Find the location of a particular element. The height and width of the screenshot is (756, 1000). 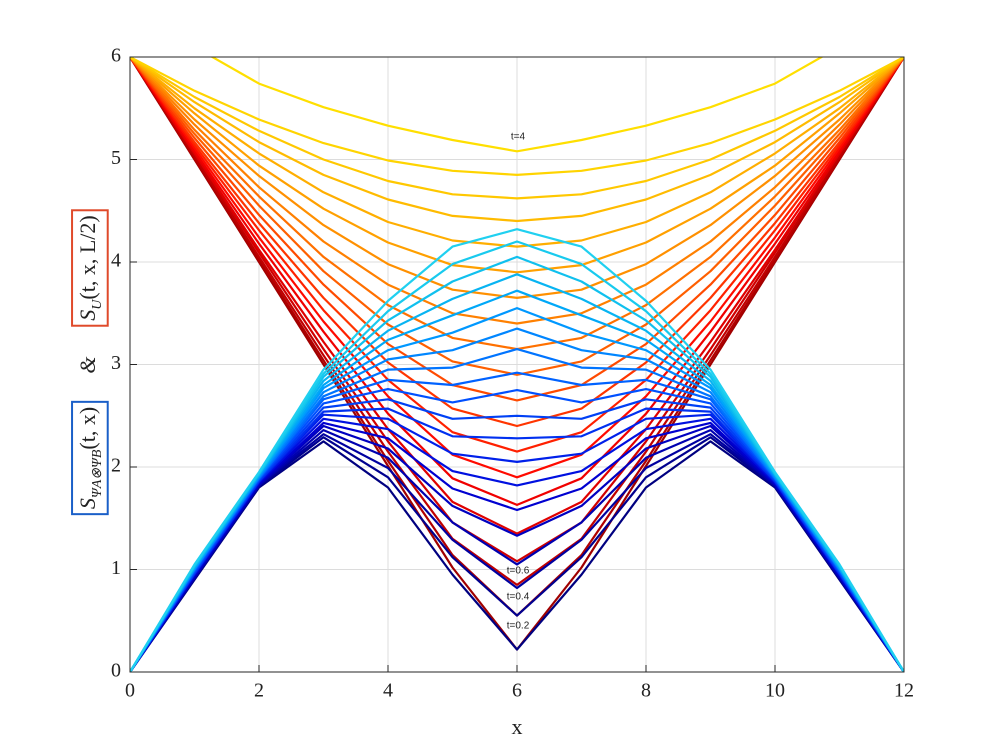

y-tick-label: 0 is located at coordinates (116, 671).